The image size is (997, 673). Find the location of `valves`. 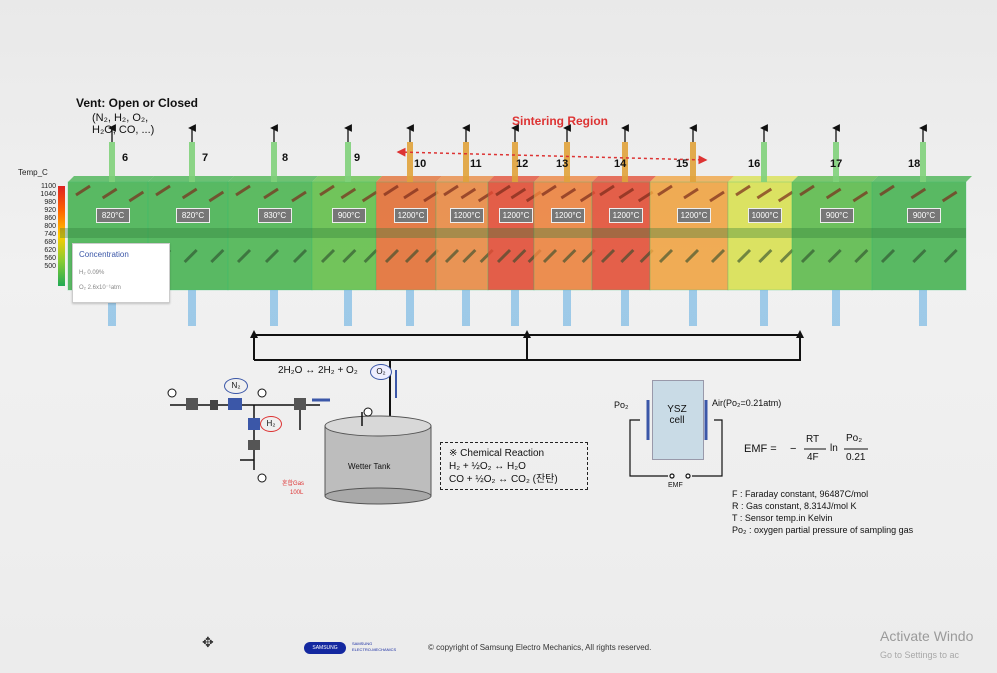

valves is located at coordinates (248, 435).